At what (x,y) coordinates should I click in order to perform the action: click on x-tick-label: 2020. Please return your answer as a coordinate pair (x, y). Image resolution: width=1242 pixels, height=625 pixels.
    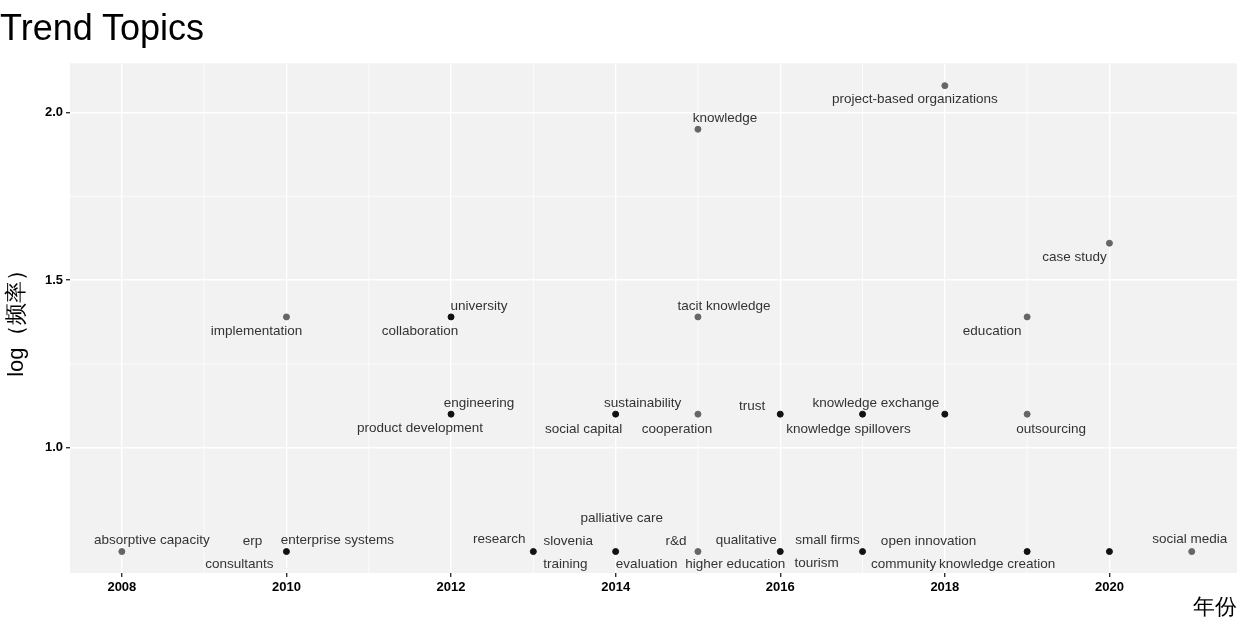
    Looking at the image, I should click on (1109, 587).